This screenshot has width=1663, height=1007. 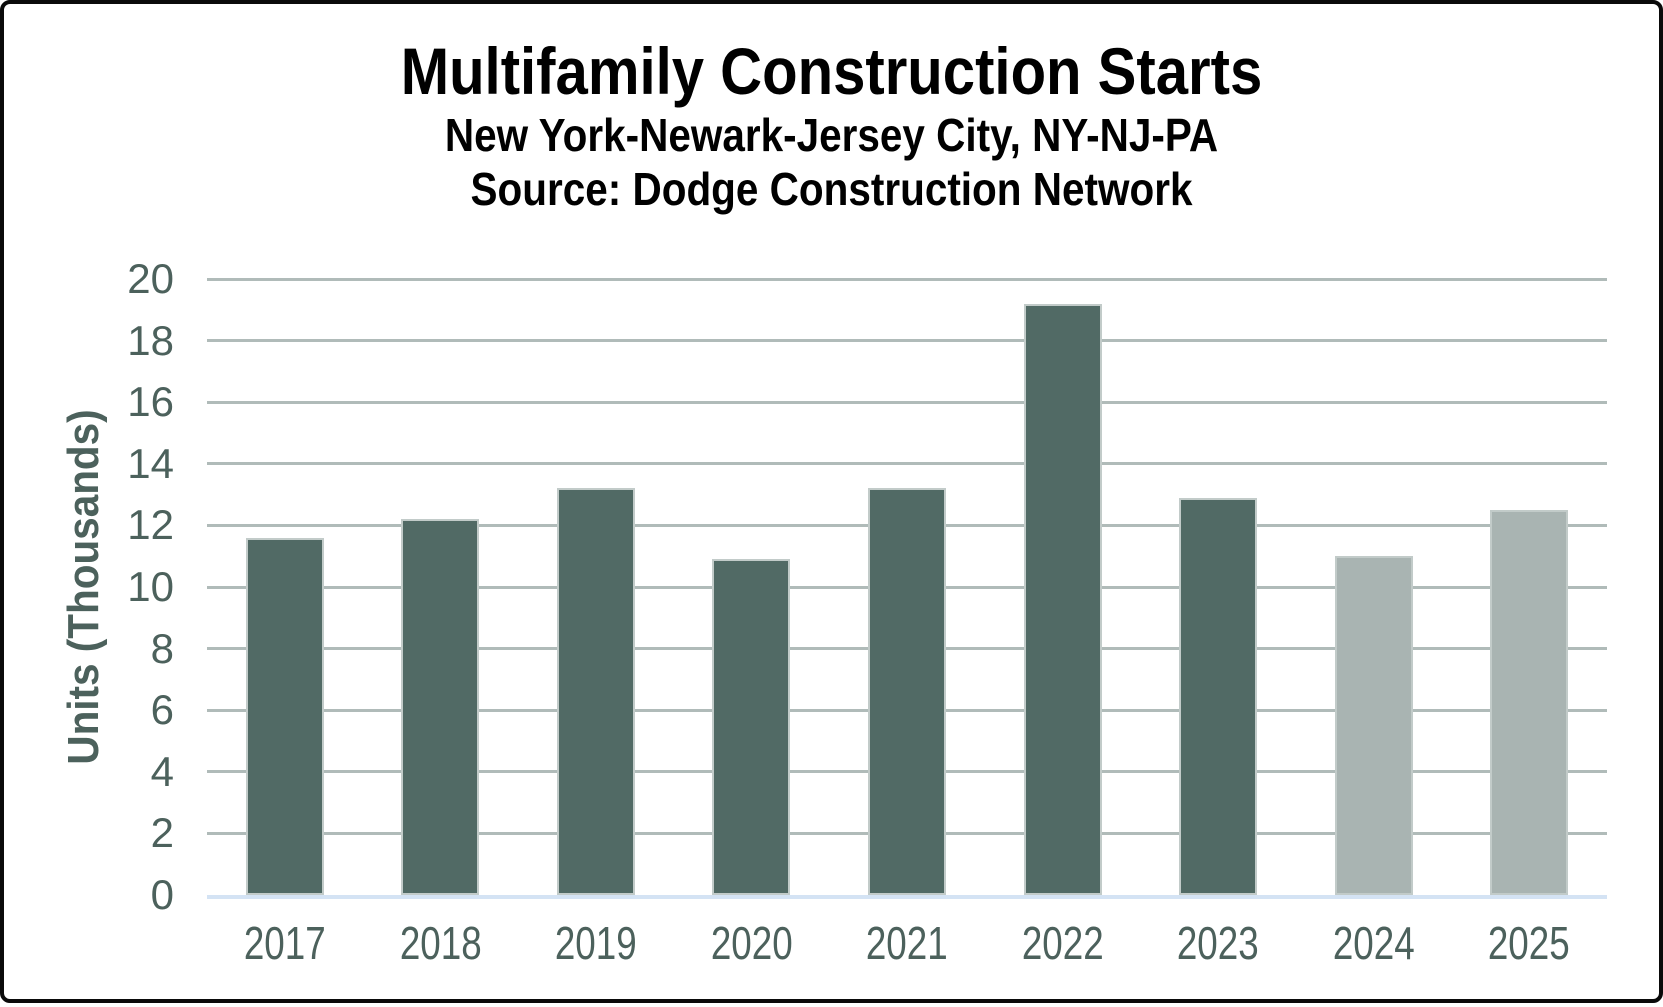 What do you see at coordinates (1218, 943) in the screenshot?
I see `x-tick-label: 2023` at bounding box center [1218, 943].